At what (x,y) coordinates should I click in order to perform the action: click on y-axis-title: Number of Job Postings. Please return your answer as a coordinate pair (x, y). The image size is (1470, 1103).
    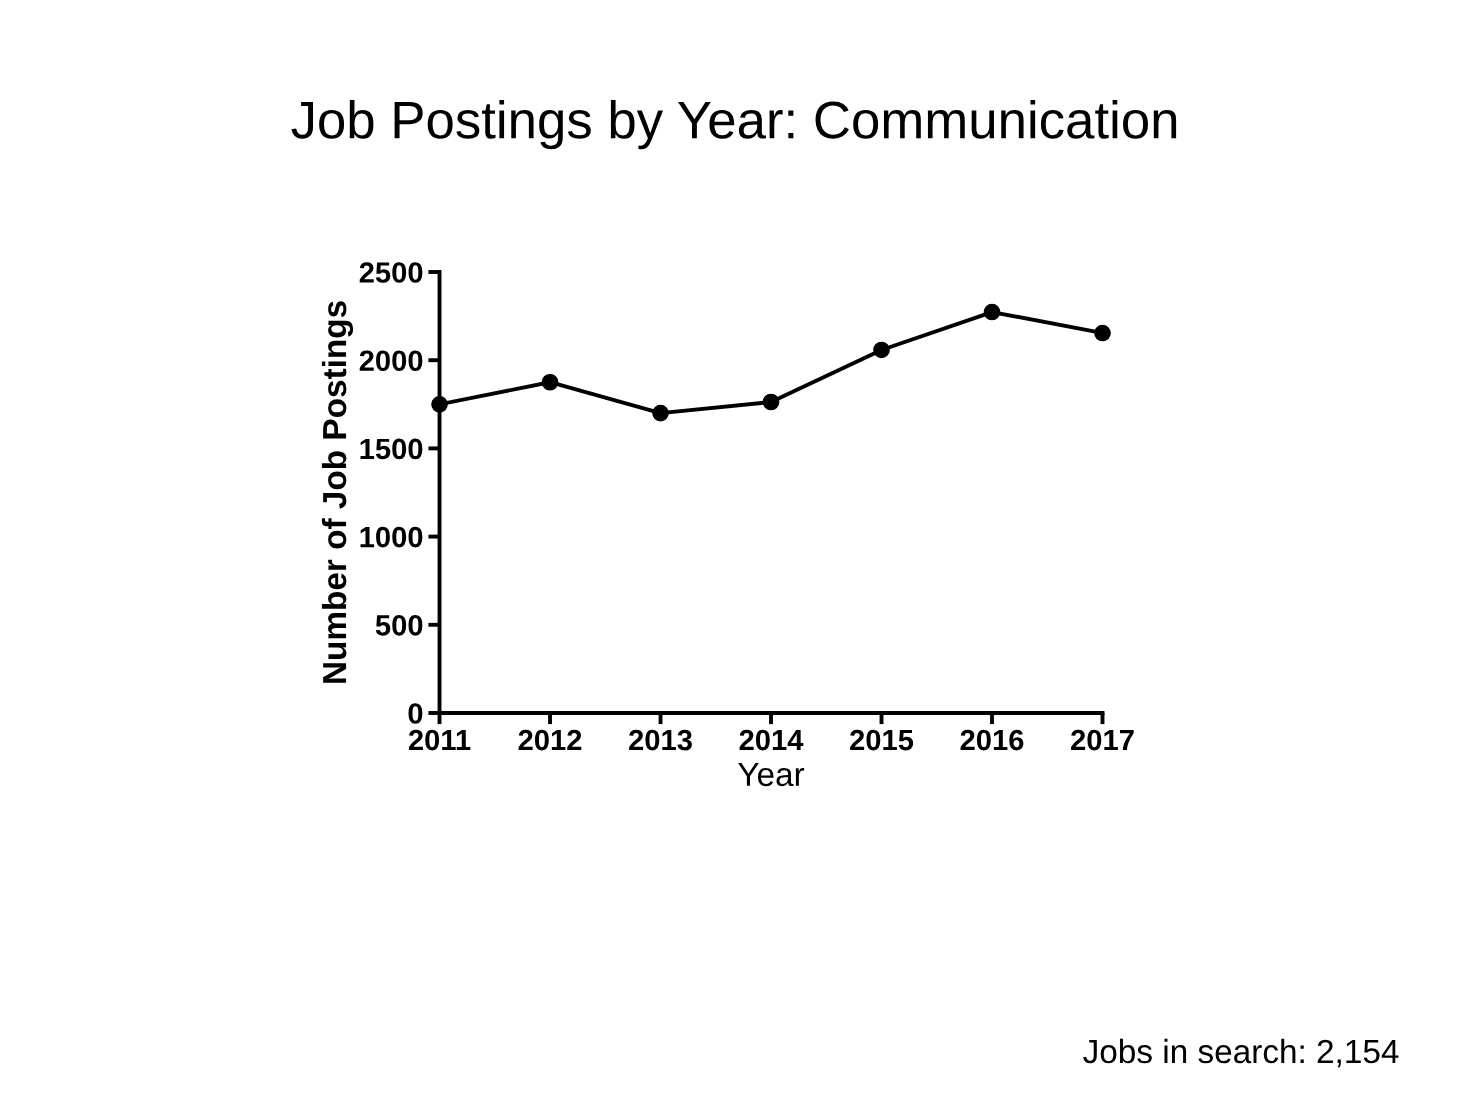
    Looking at the image, I should click on (337, 492).